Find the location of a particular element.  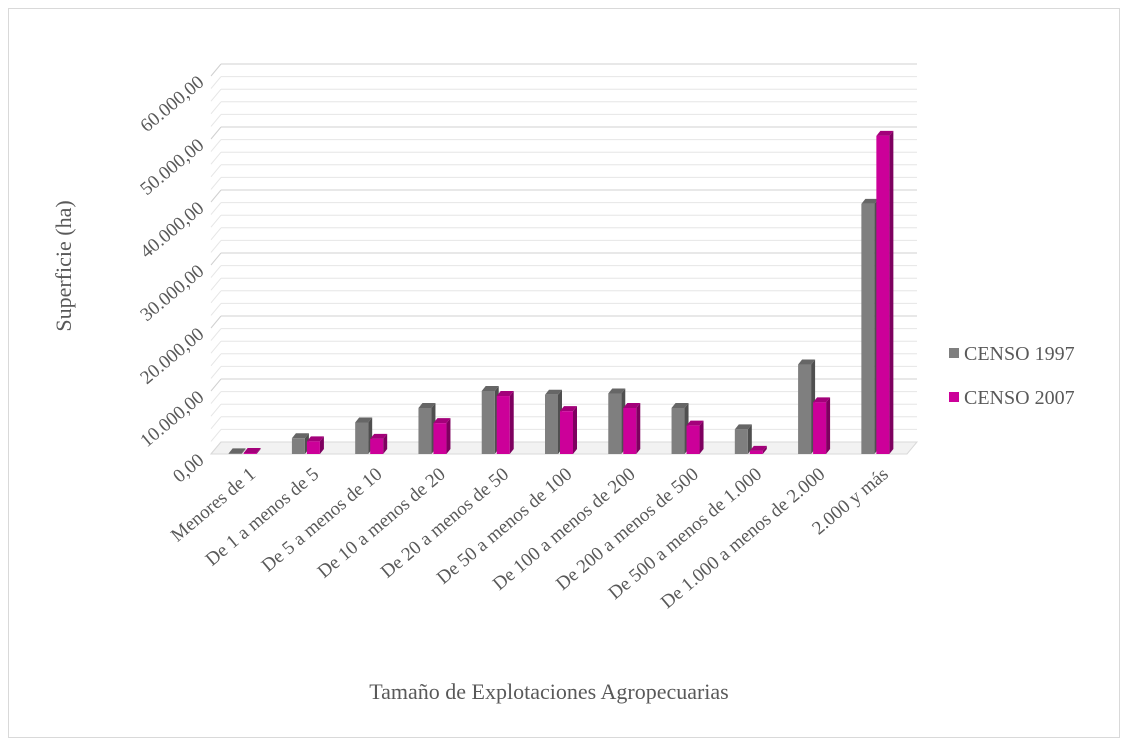

y-tick-label: 60.000,00 is located at coordinates (172, 104).